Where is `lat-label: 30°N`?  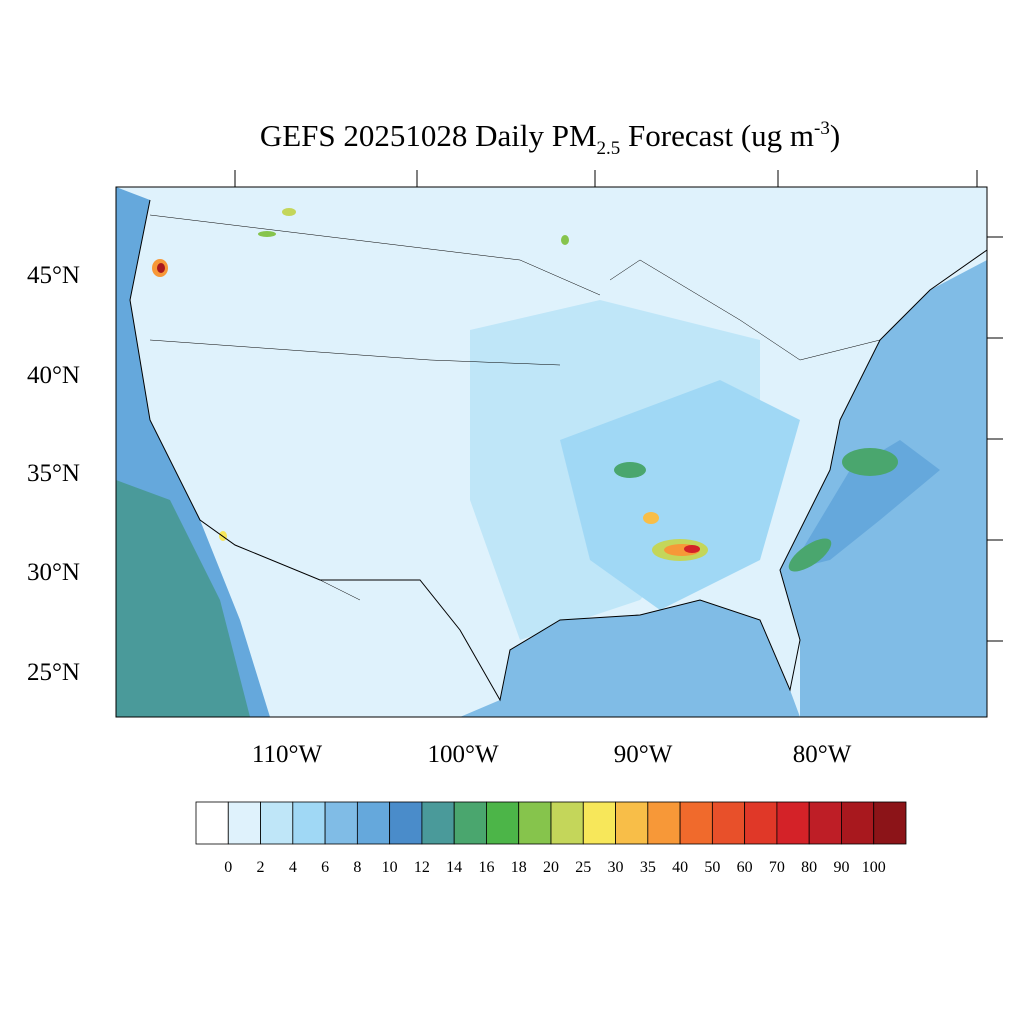
lat-label: 30°N is located at coordinates (53, 572).